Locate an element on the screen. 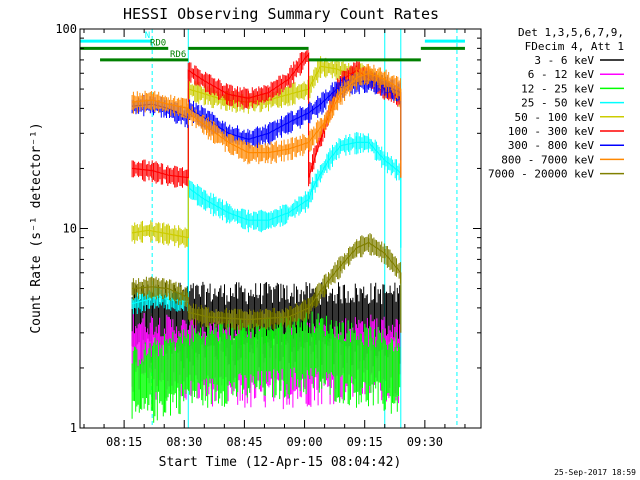 The height and width of the screenshot is (480, 640). flag-n: N is located at coordinates (272, 37).